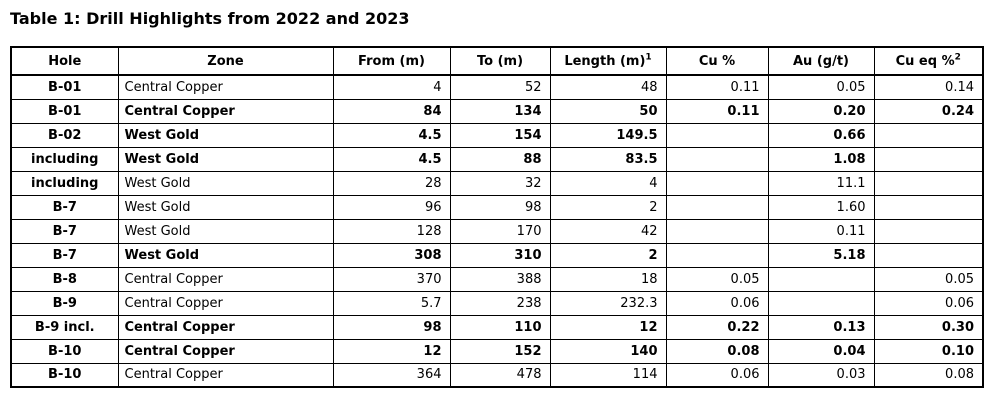  Describe the element at coordinates (928, 351) in the screenshot. I see `cell-cueq: 0.10` at that location.